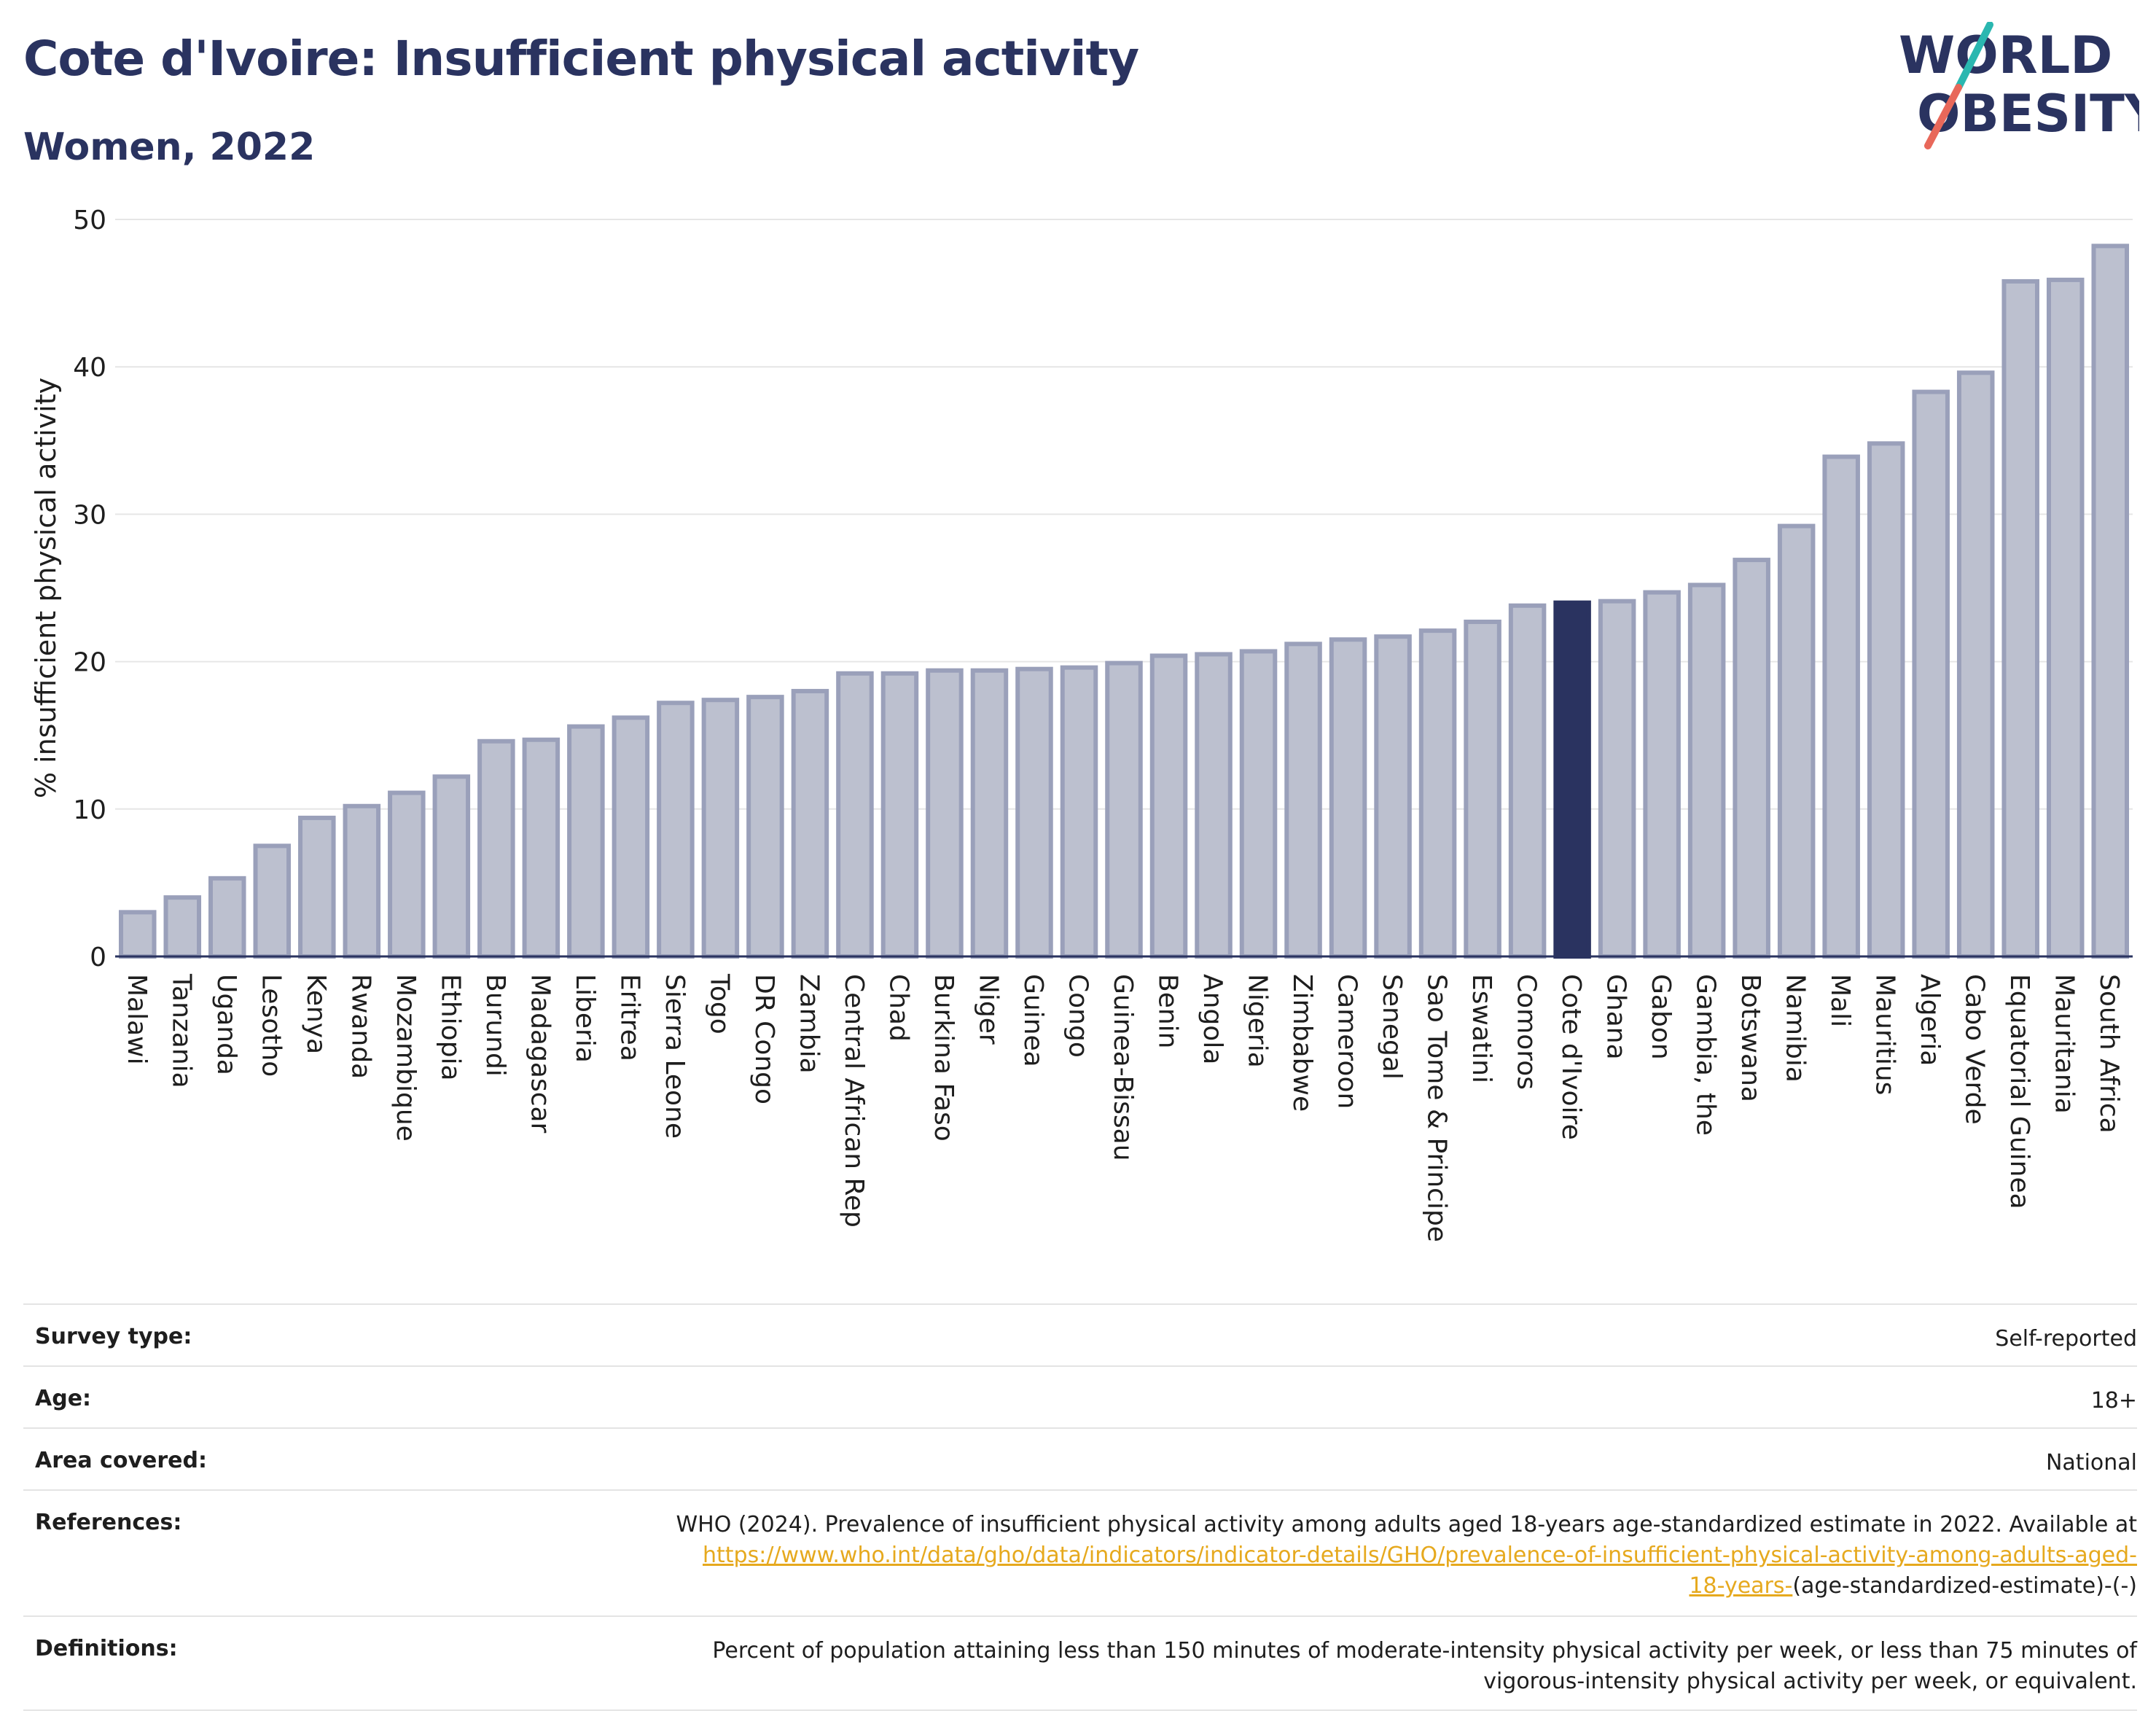  Describe the element at coordinates (1885, 1034) in the screenshot. I see `x-tick-label: Mauritius` at that location.